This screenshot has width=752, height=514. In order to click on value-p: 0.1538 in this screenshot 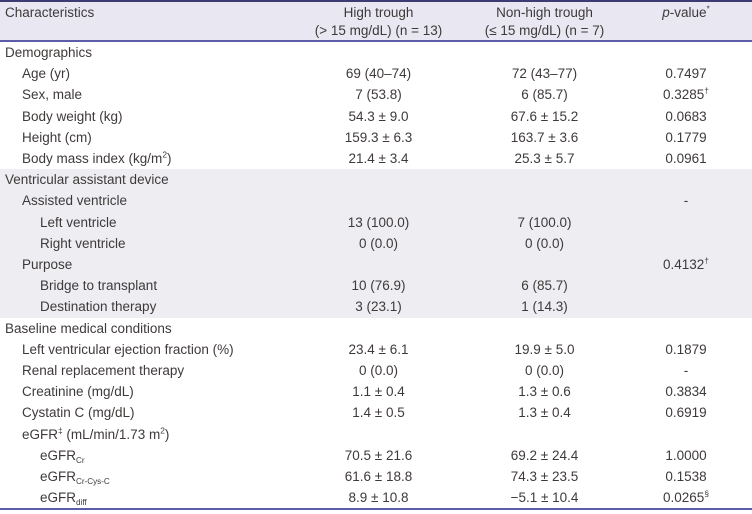, I will do `click(686, 477)`.